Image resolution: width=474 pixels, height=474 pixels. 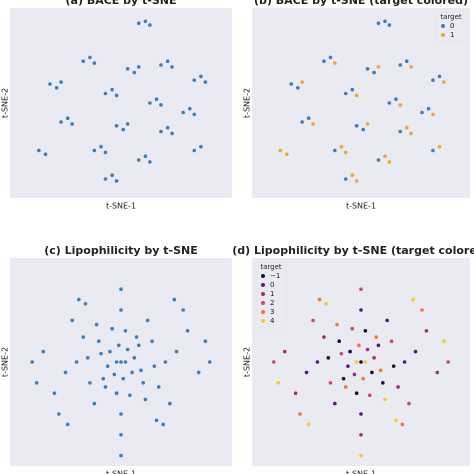 I want to click on legend-label: 4, so click(x=272, y=321).